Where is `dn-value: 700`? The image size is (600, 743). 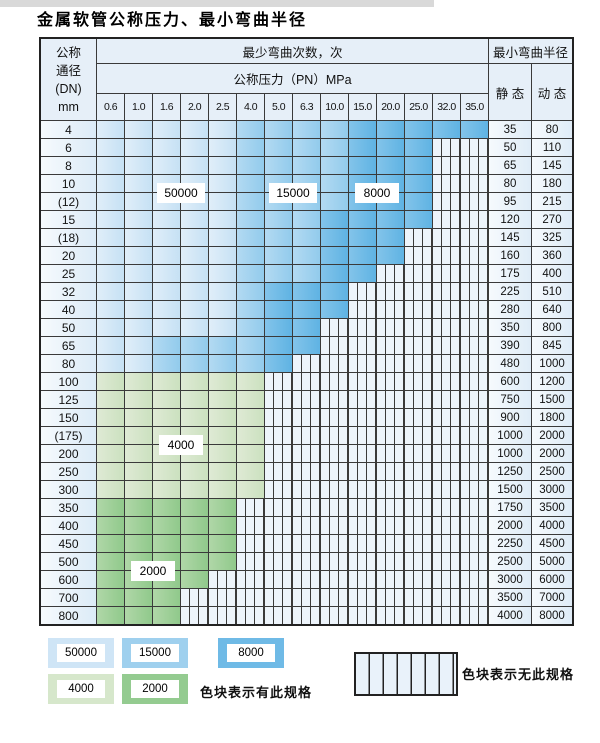
dn-value: 700 is located at coordinates (68, 597).